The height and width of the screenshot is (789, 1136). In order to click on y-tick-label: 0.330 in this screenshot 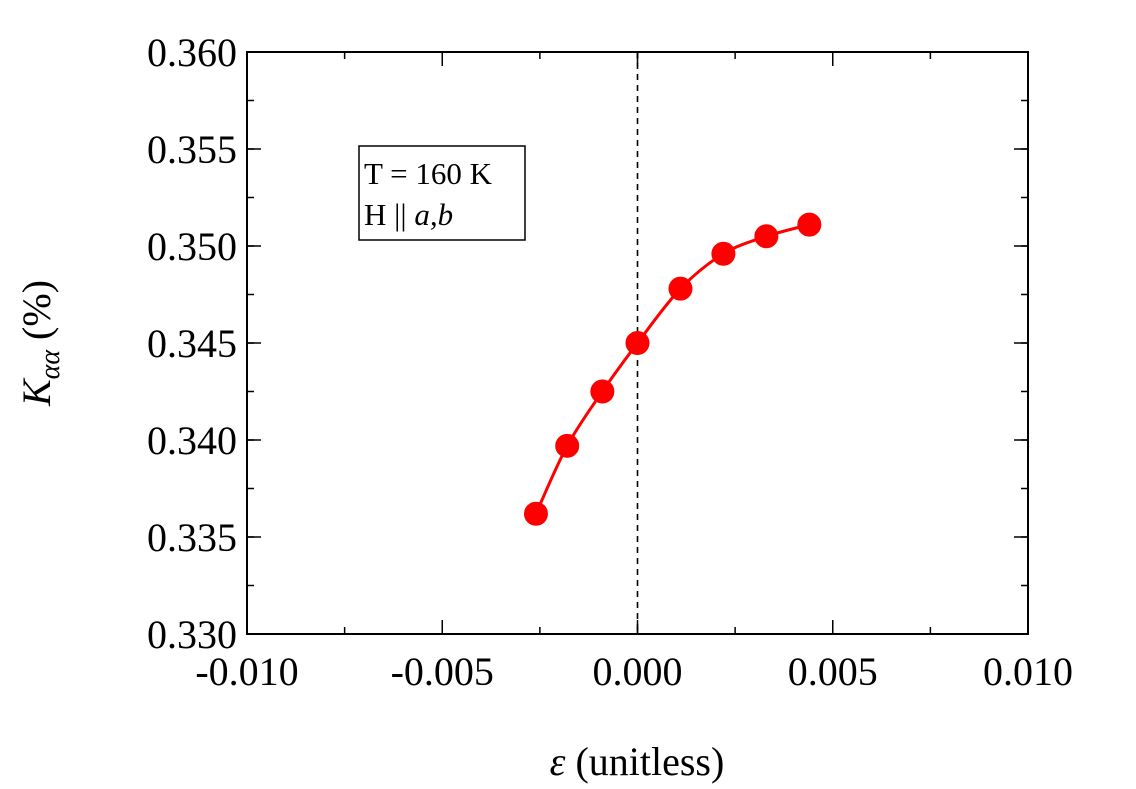, I will do `click(192, 634)`.